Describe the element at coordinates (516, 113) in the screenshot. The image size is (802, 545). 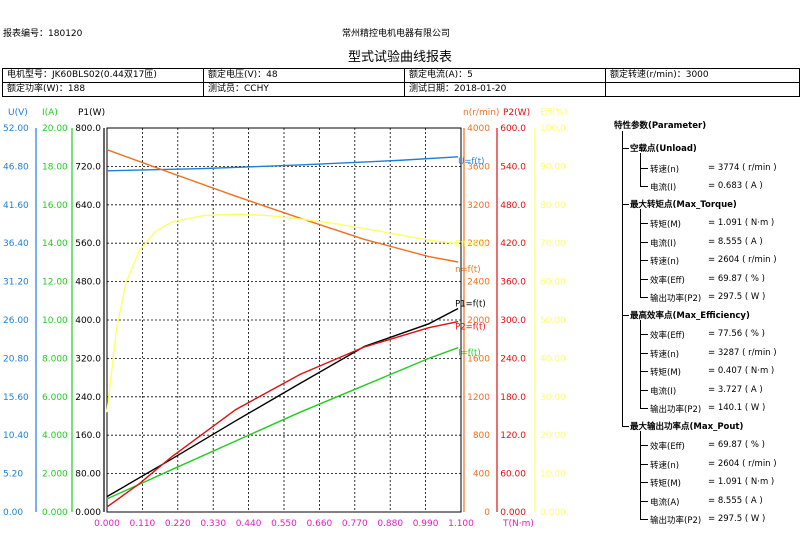
I see `y-axis-title-p2: P2(W)` at that location.